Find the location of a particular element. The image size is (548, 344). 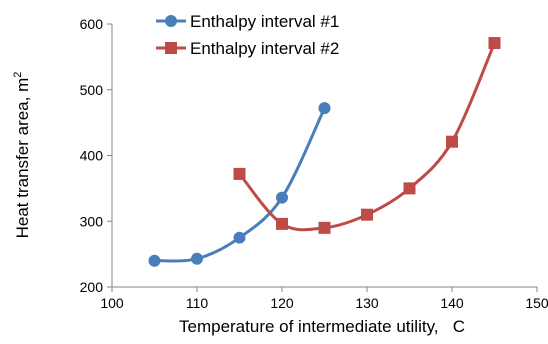

x-tick-label: 100 is located at coordinates (112, 303).